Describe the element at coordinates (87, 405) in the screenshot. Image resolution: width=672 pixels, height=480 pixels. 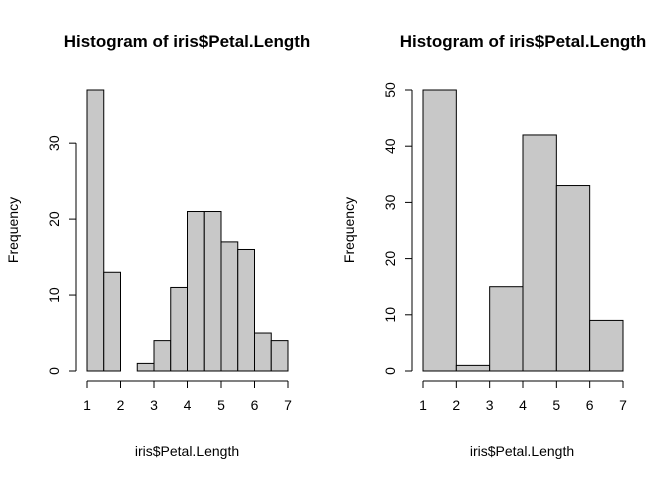
I see `left-x-tick-label: 1` at that location.